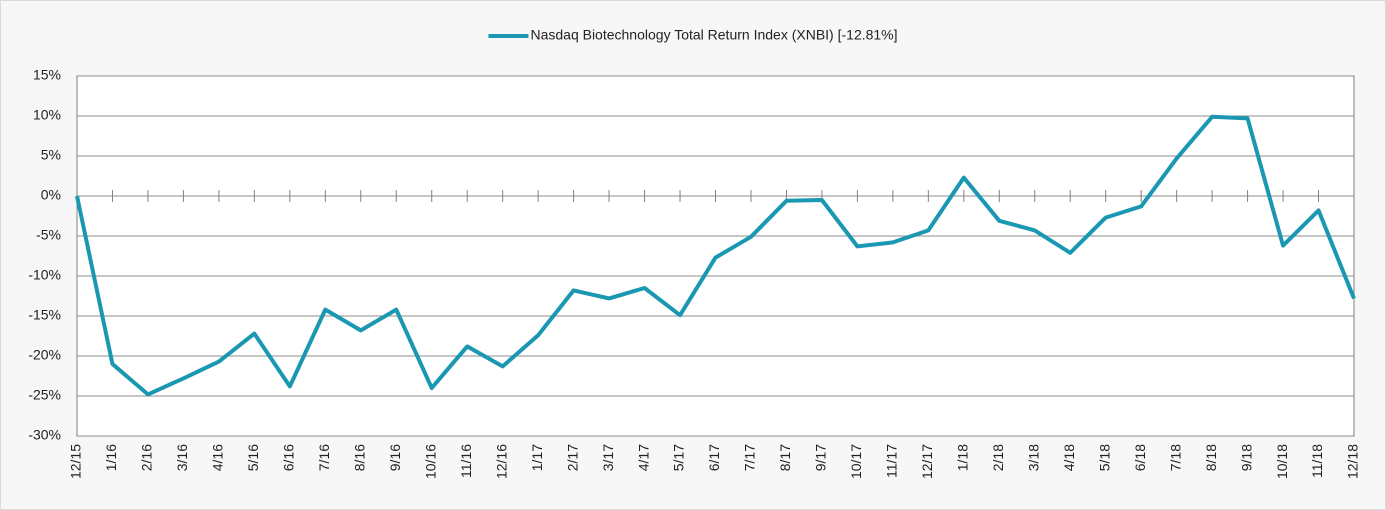 This screenshot has height=510, width=1386. I want to click on x-tick-label: 9/16, so click(395, 457).